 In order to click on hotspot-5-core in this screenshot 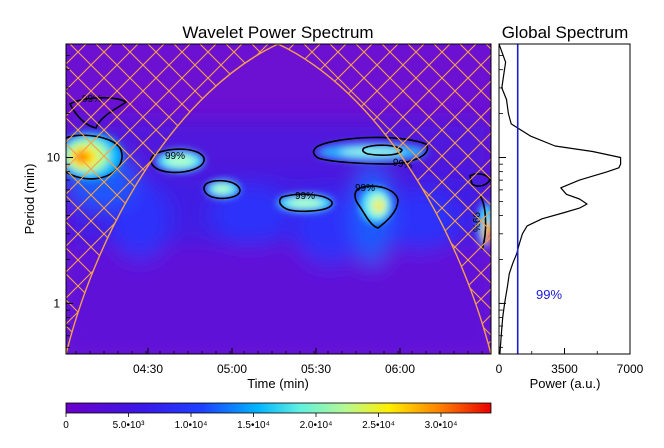, I will do `click(379, 206)`.